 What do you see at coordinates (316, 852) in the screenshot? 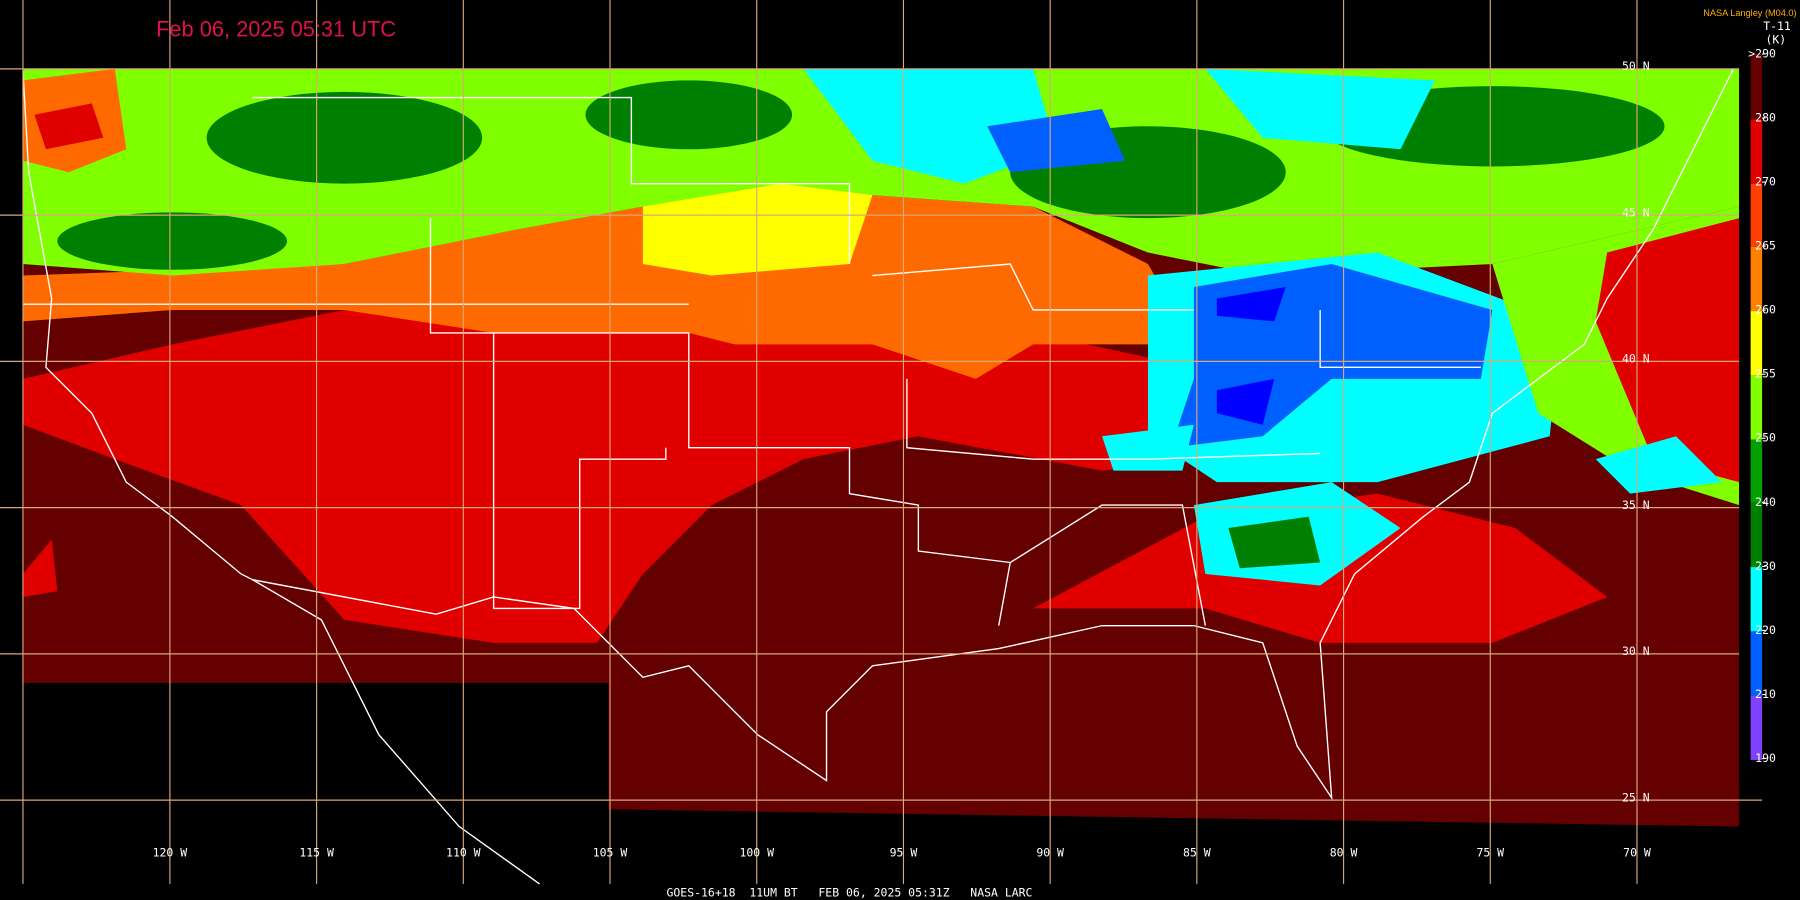
I see `longitude-label: 115 W` at bounding box center [316, 852].